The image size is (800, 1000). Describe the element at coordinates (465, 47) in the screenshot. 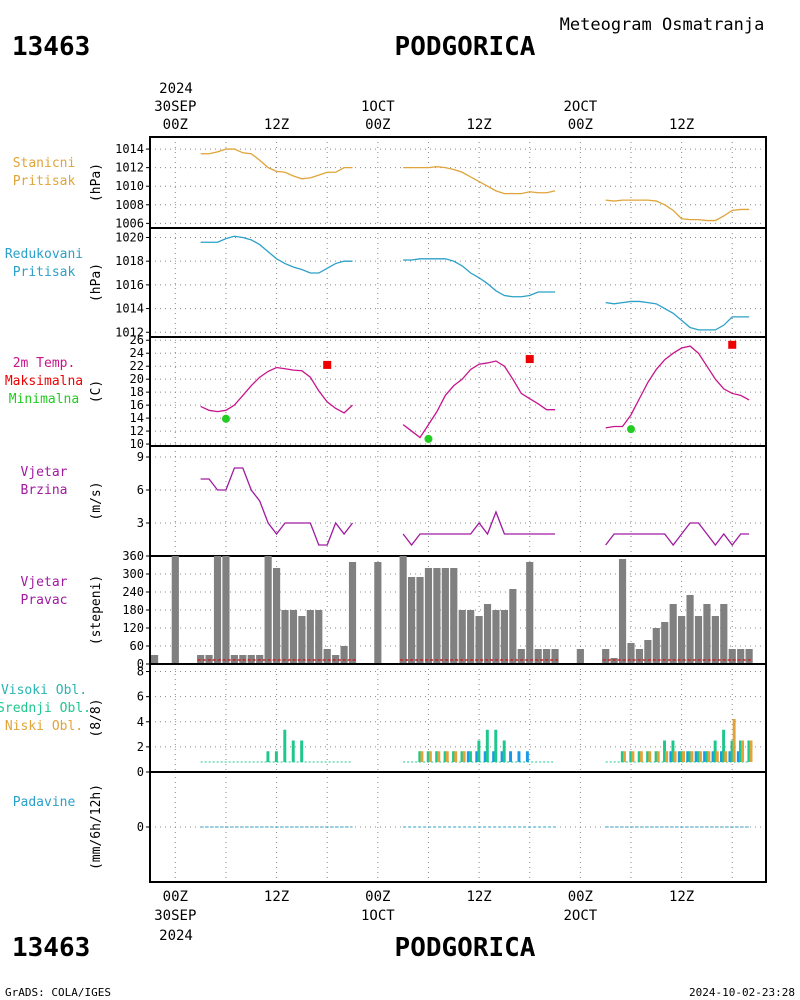

I see `station-name-header: PODGORICA` at that location.